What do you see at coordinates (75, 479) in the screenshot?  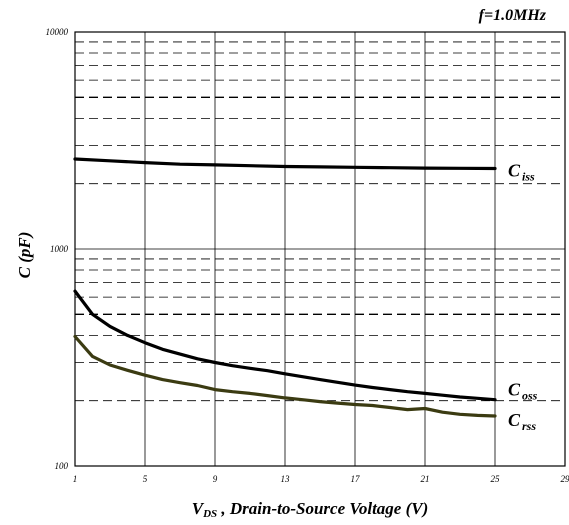 I see `x-tick-label: 1` at bounding box center [75, 479].